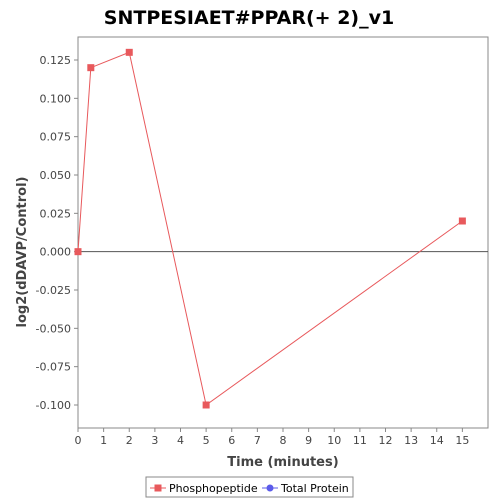  I want to click on x-axis-label: Time (minutes), so click(282, 462).